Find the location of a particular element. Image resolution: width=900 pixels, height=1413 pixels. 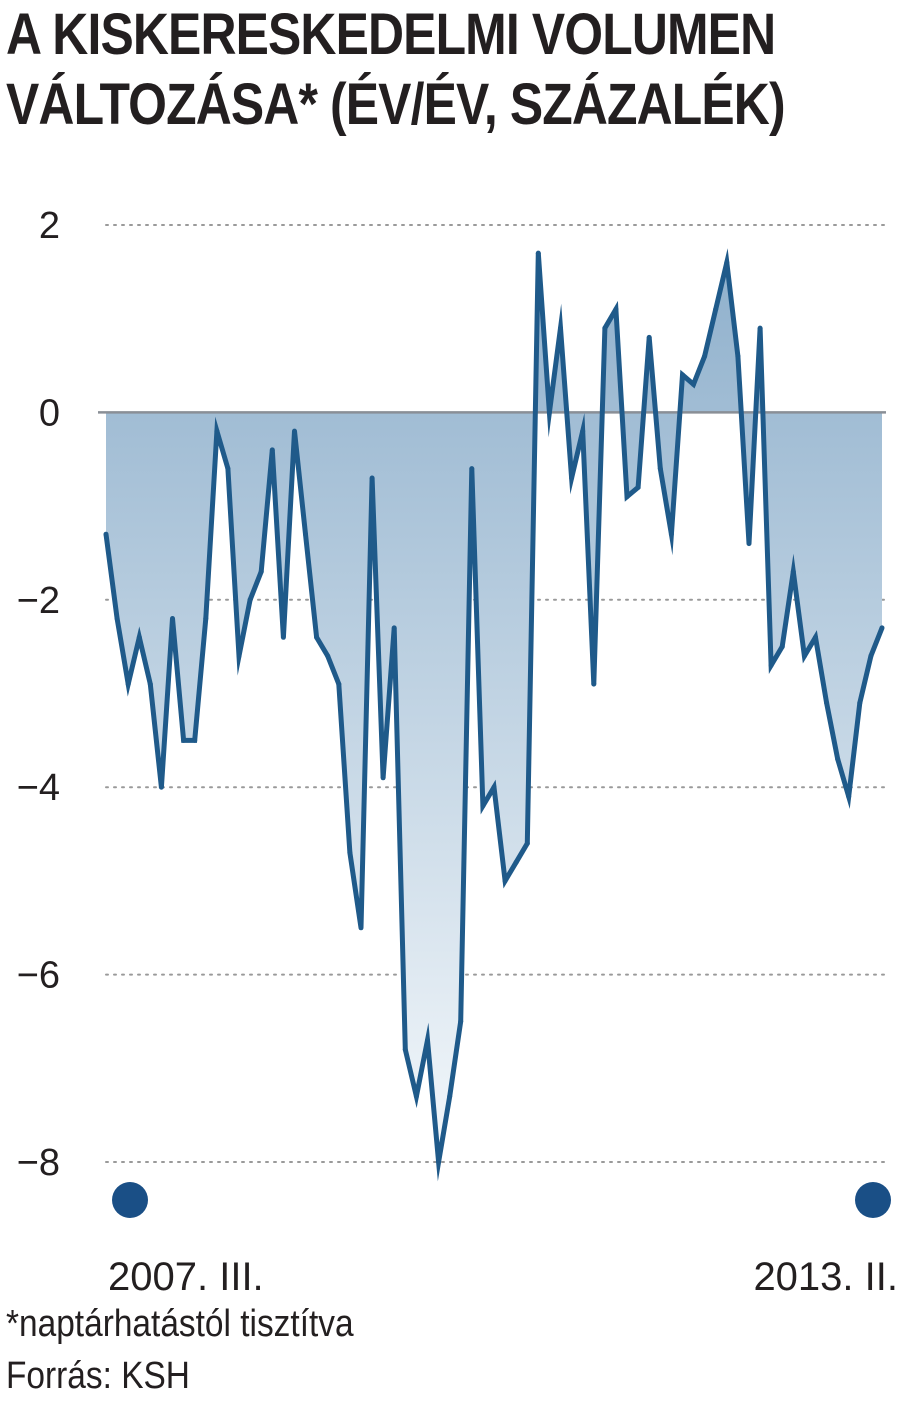

y-axis-ticks: 2 0 −2 −4 −6 −8 is located at coordinates (38, 694).